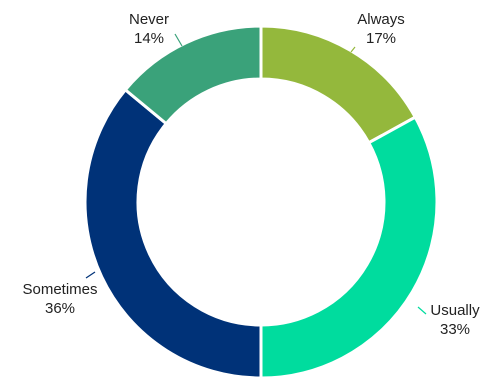  What do you see at coordinates (381, 19) in the screenshot?
I see `slice-label-always: Always` at bounding box center [381, 19].